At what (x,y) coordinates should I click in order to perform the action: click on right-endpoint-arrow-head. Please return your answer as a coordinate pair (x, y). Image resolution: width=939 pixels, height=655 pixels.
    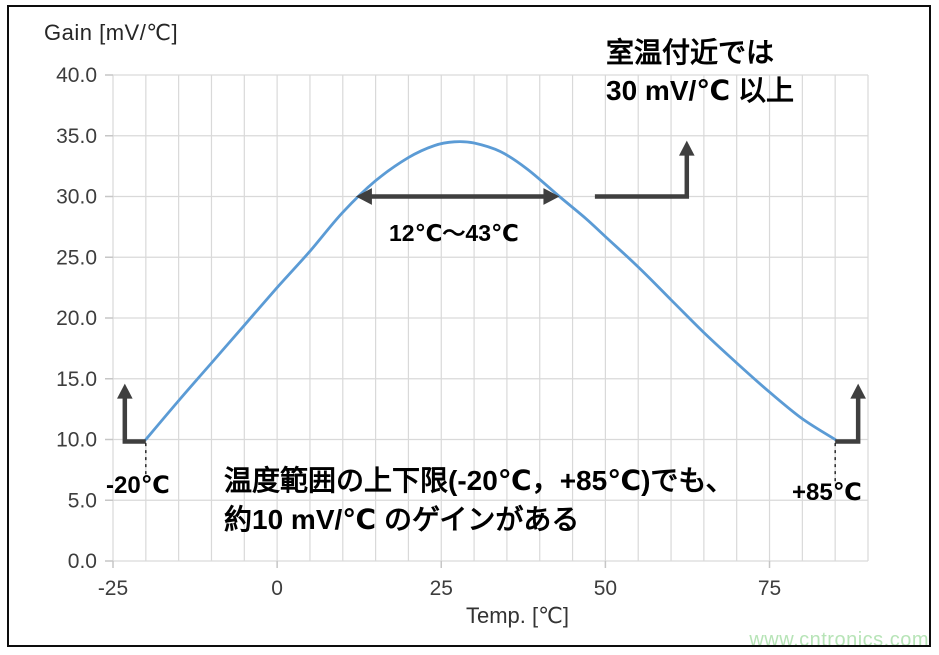
    Looking at the image, I should click on (858, 391).